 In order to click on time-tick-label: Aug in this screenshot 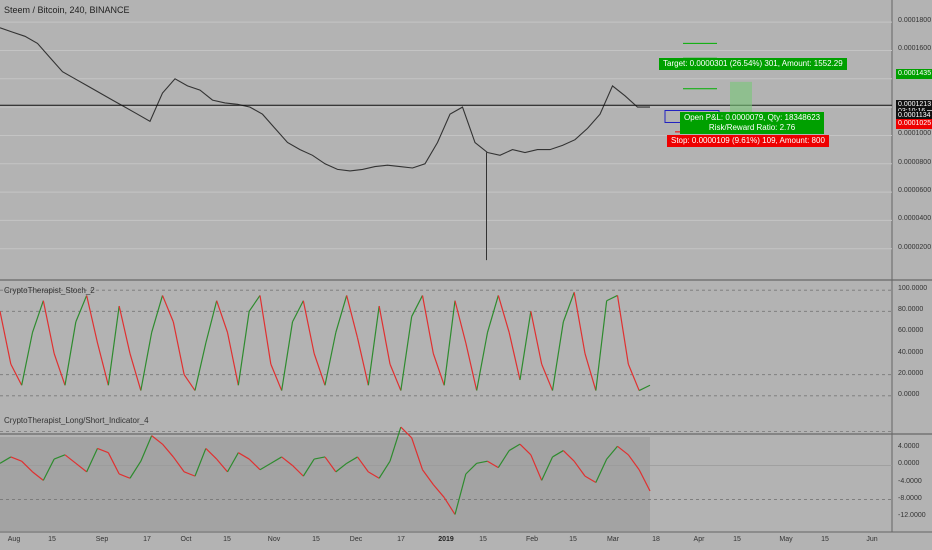, I will do `click(14, 539)`.